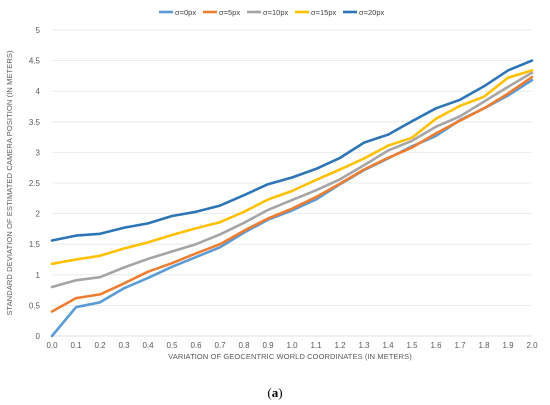  Describe the element at coordinates (35, 244) in the screenshot. I see `y-tick-label: 1.5` at that location.